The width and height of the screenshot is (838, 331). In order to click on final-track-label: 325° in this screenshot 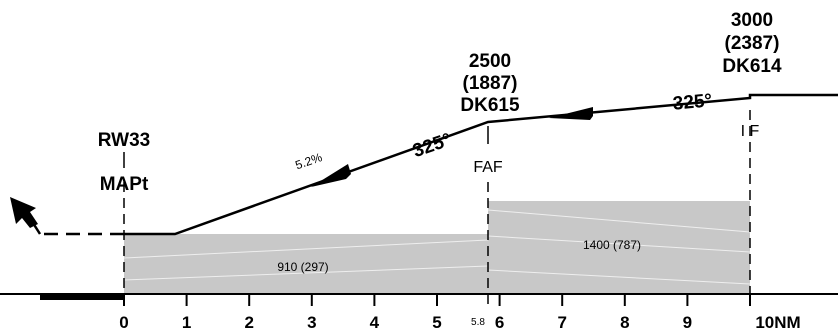, I will do `click(432, 145)`.